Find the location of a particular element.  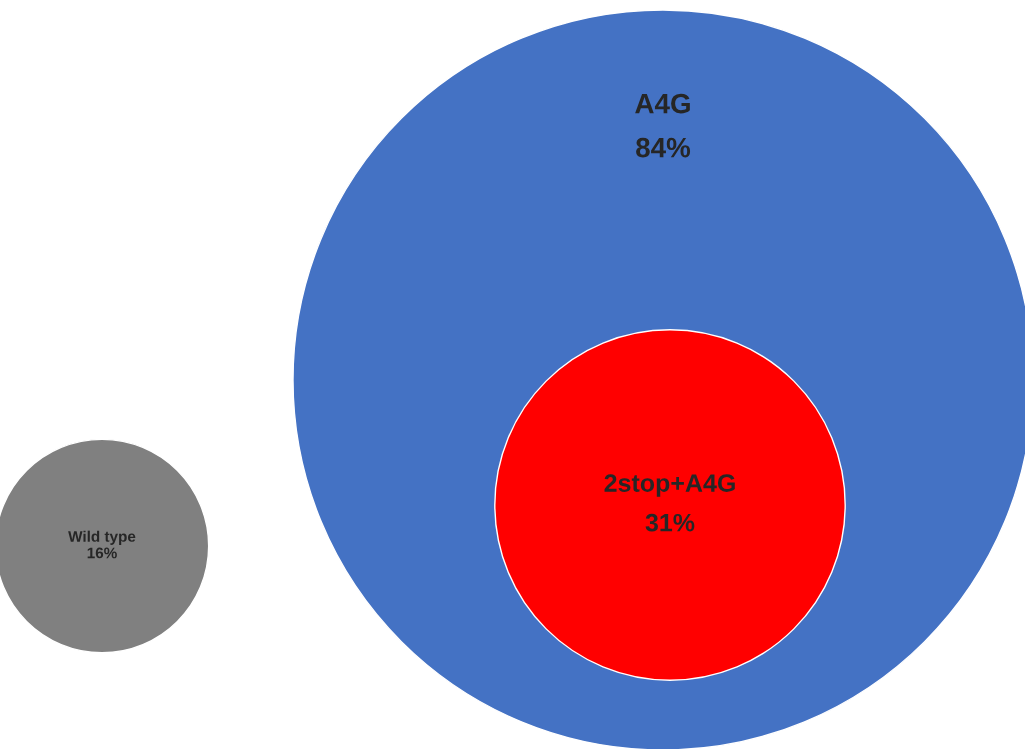

data-label: 31% is located at coordinates (670, 522).